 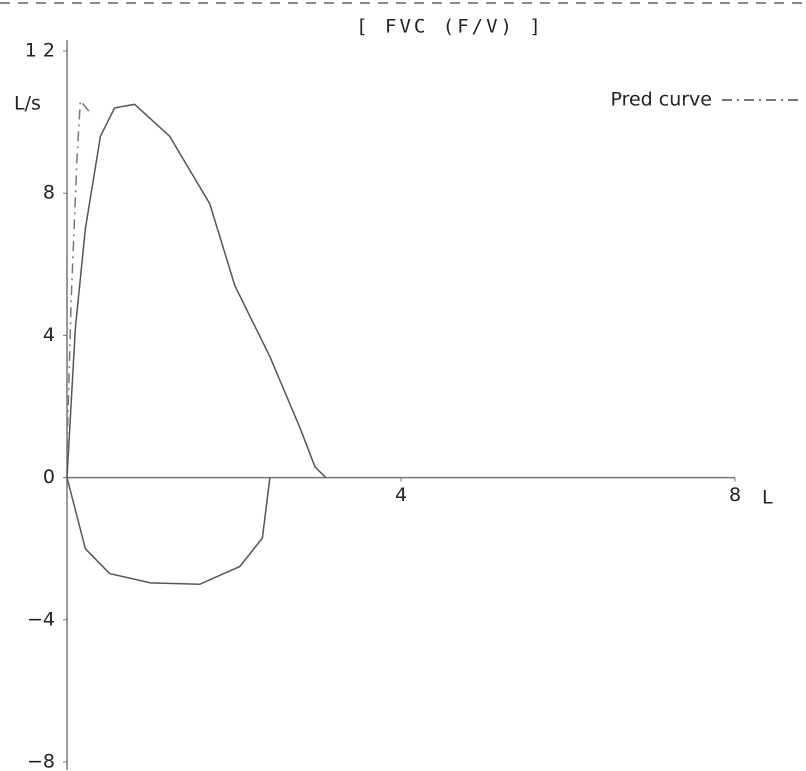 What do you see at coordinates (450, 27) in the screenshot?
I see `chart-title: [ FVC (F/V) ]` at bounding box center [450, 27].